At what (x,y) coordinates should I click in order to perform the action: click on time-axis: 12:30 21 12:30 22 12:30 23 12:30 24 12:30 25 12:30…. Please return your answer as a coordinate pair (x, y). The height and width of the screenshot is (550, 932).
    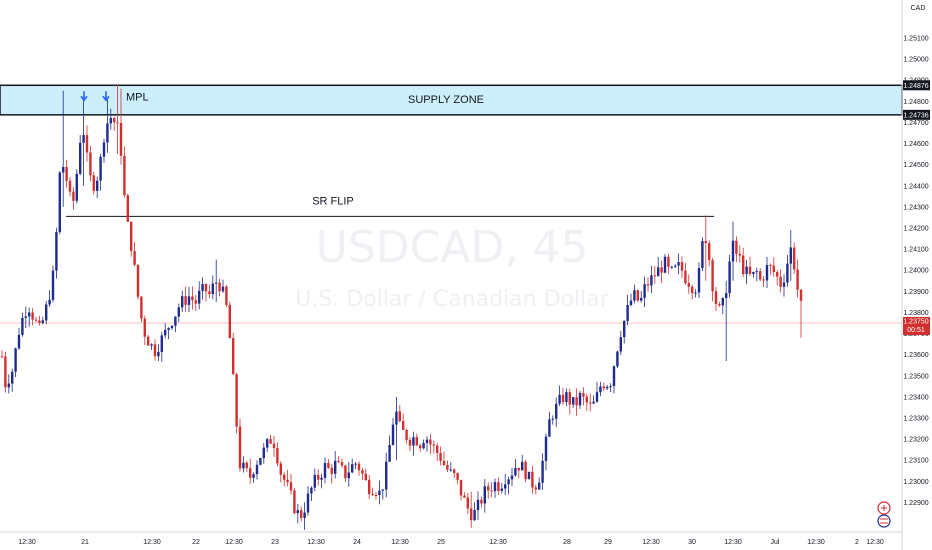
    Looking at the image, I should click on (451, 542).